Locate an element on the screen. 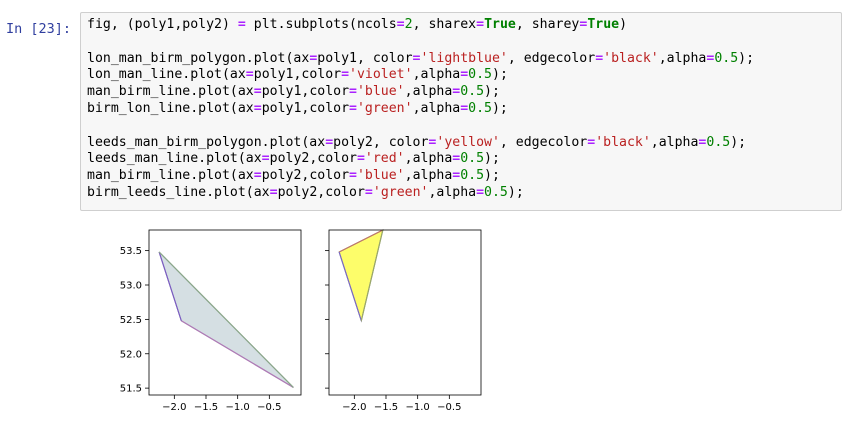  subplot-1: −2.0 −1.5 −1.0 −0.5 51.5 52.0 52.5 53.0 53.5 is located at coordinates (211, 321).